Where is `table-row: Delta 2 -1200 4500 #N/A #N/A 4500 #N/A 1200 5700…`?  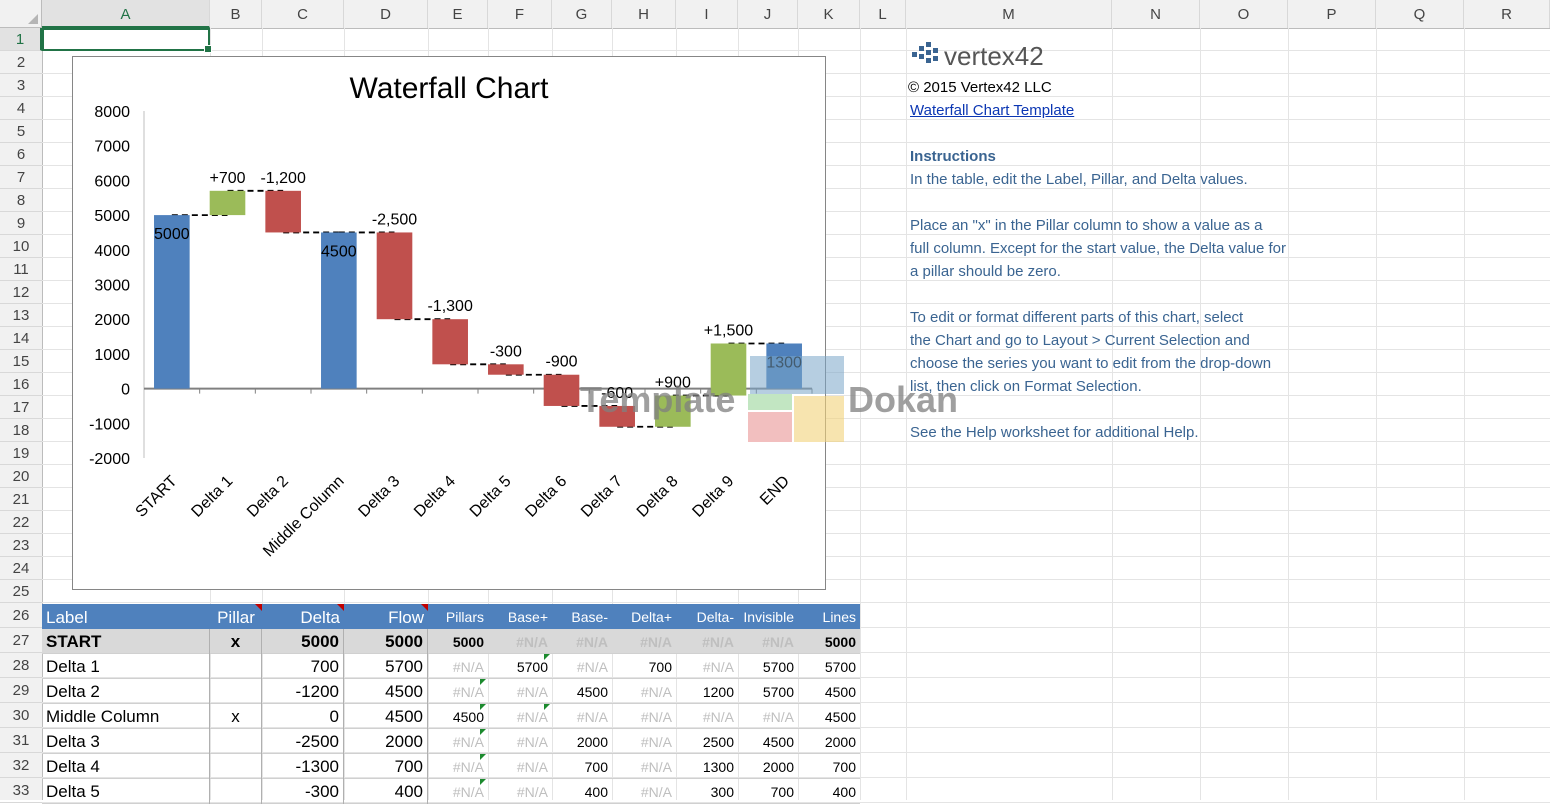 table-row: Delta 2 -1200 4500 #N/A #N/A 4500 #N/A 1200 5700… is located at coordinates (451, 691).